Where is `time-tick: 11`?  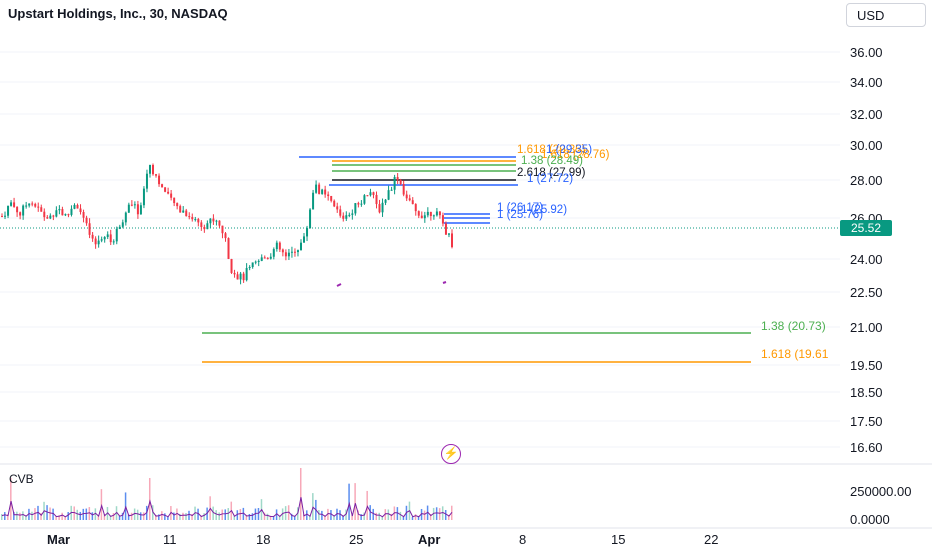 time-tick: 11 is located at coordinates (170, 539).